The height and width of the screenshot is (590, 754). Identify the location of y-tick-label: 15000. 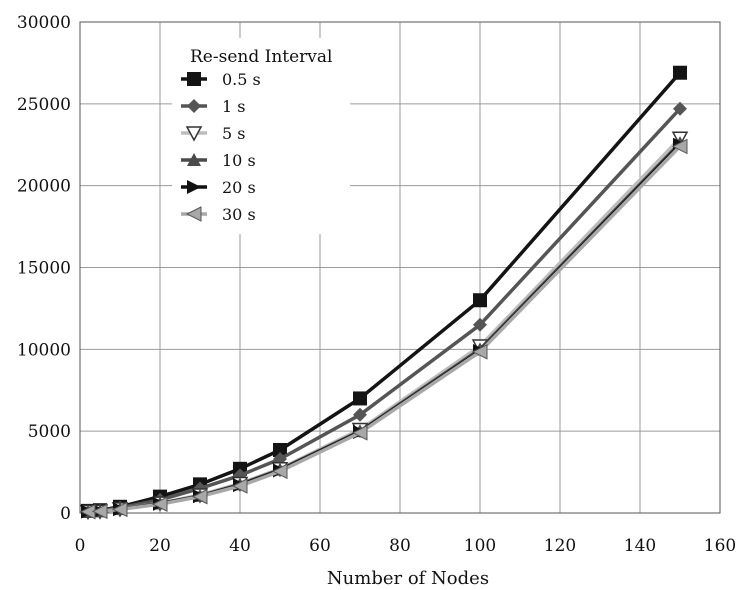
(44, 269).